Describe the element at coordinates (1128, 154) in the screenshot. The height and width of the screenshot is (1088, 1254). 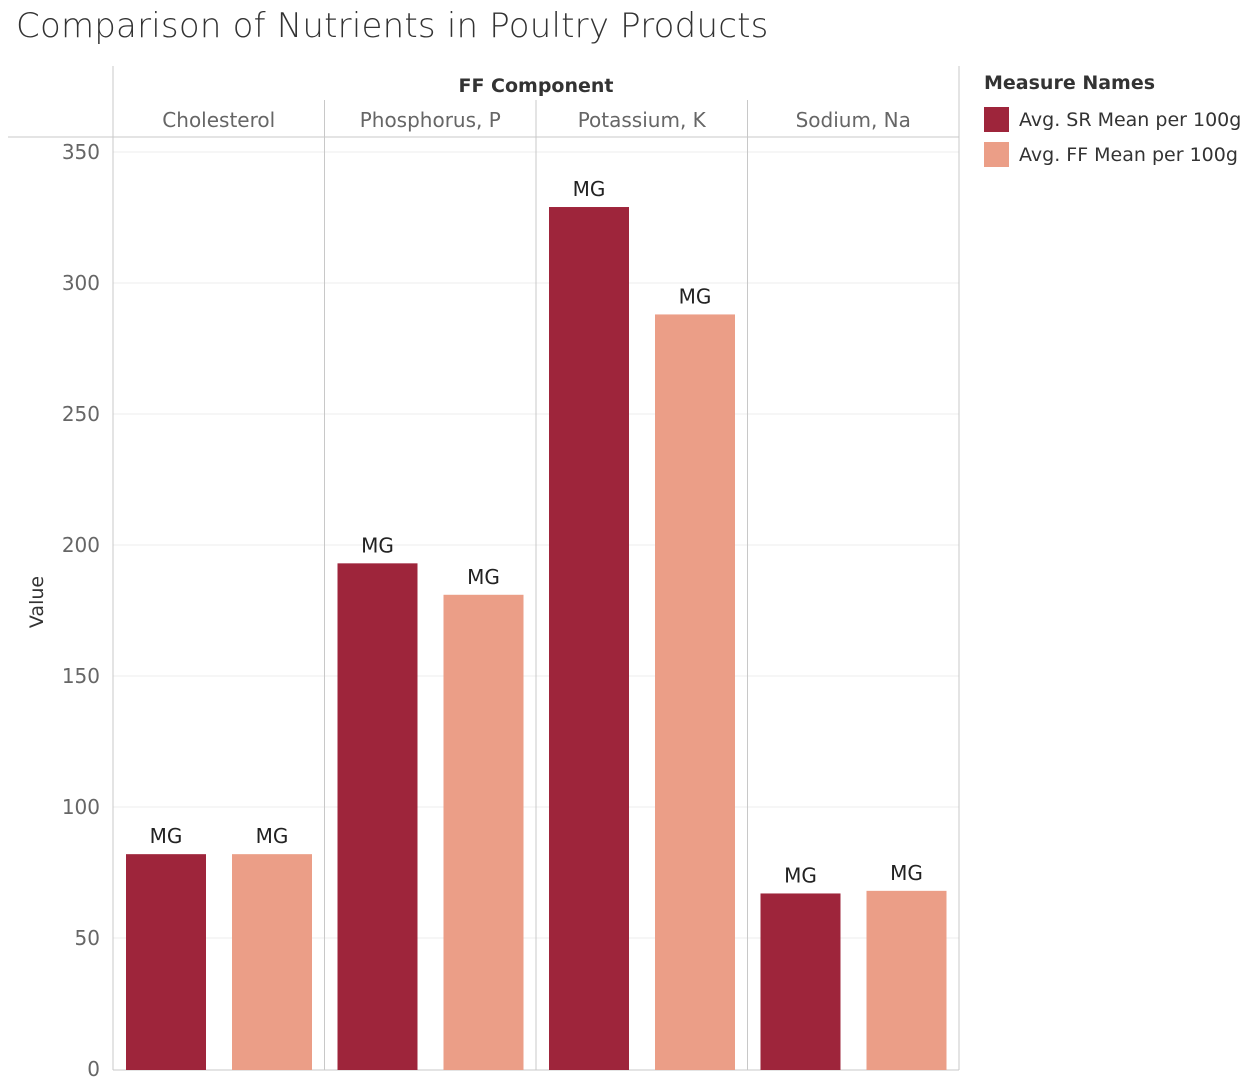
I see `legend-label-ff: Avg. FF Mean per 100g` at that location.